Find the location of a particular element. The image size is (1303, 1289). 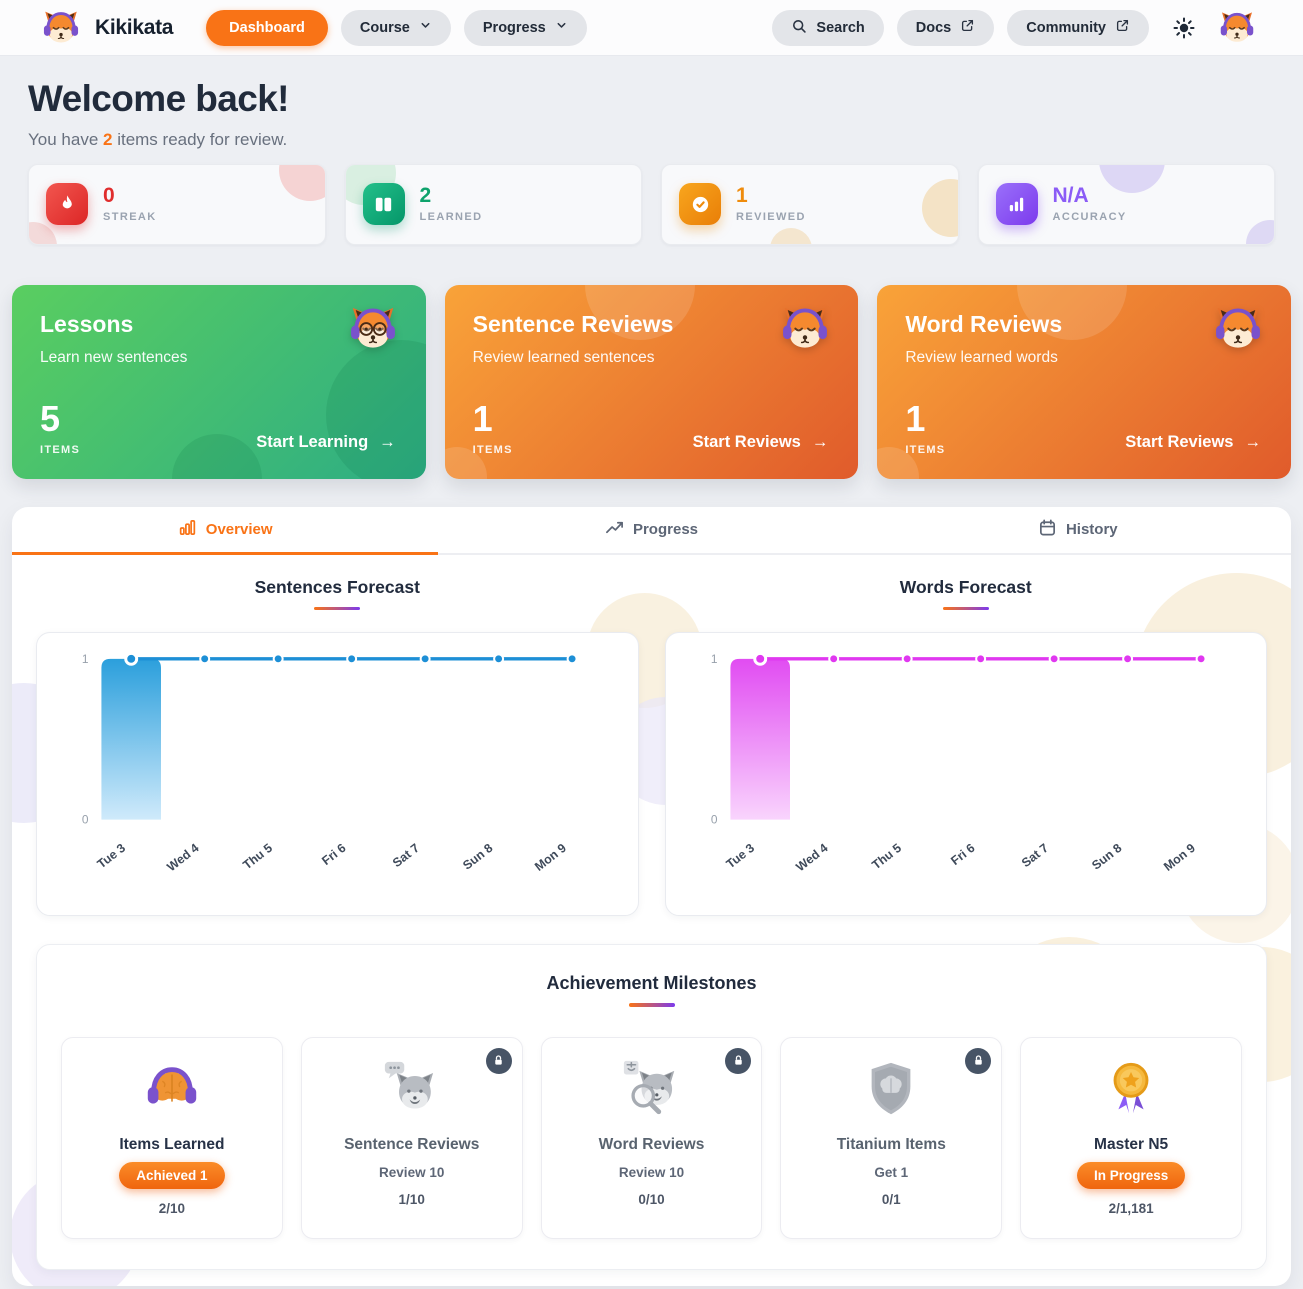

welcome-subtitle: You have 2 items ready for review. is located at coordinates (158, 139).